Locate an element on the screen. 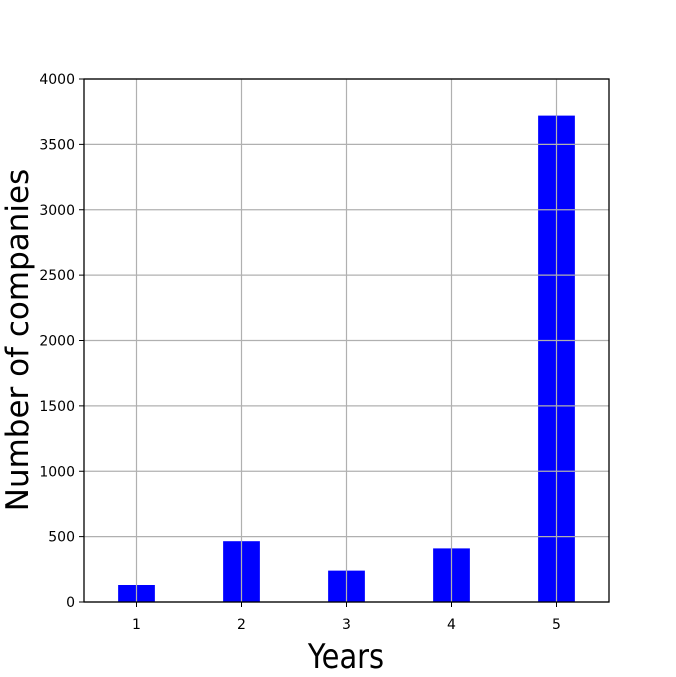 The image size is (676, 677). x-tick-label: 2 is located at coordinates (241, 625).